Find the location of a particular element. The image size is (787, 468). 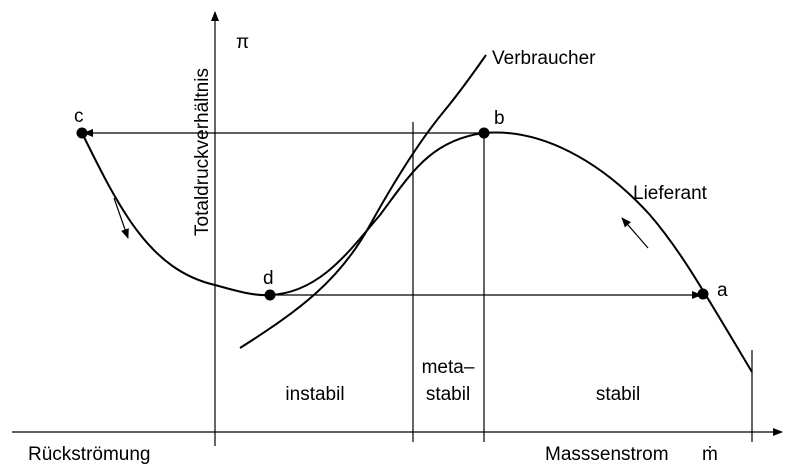

y-axis-symbol: π is located at coordinates (242, 42).